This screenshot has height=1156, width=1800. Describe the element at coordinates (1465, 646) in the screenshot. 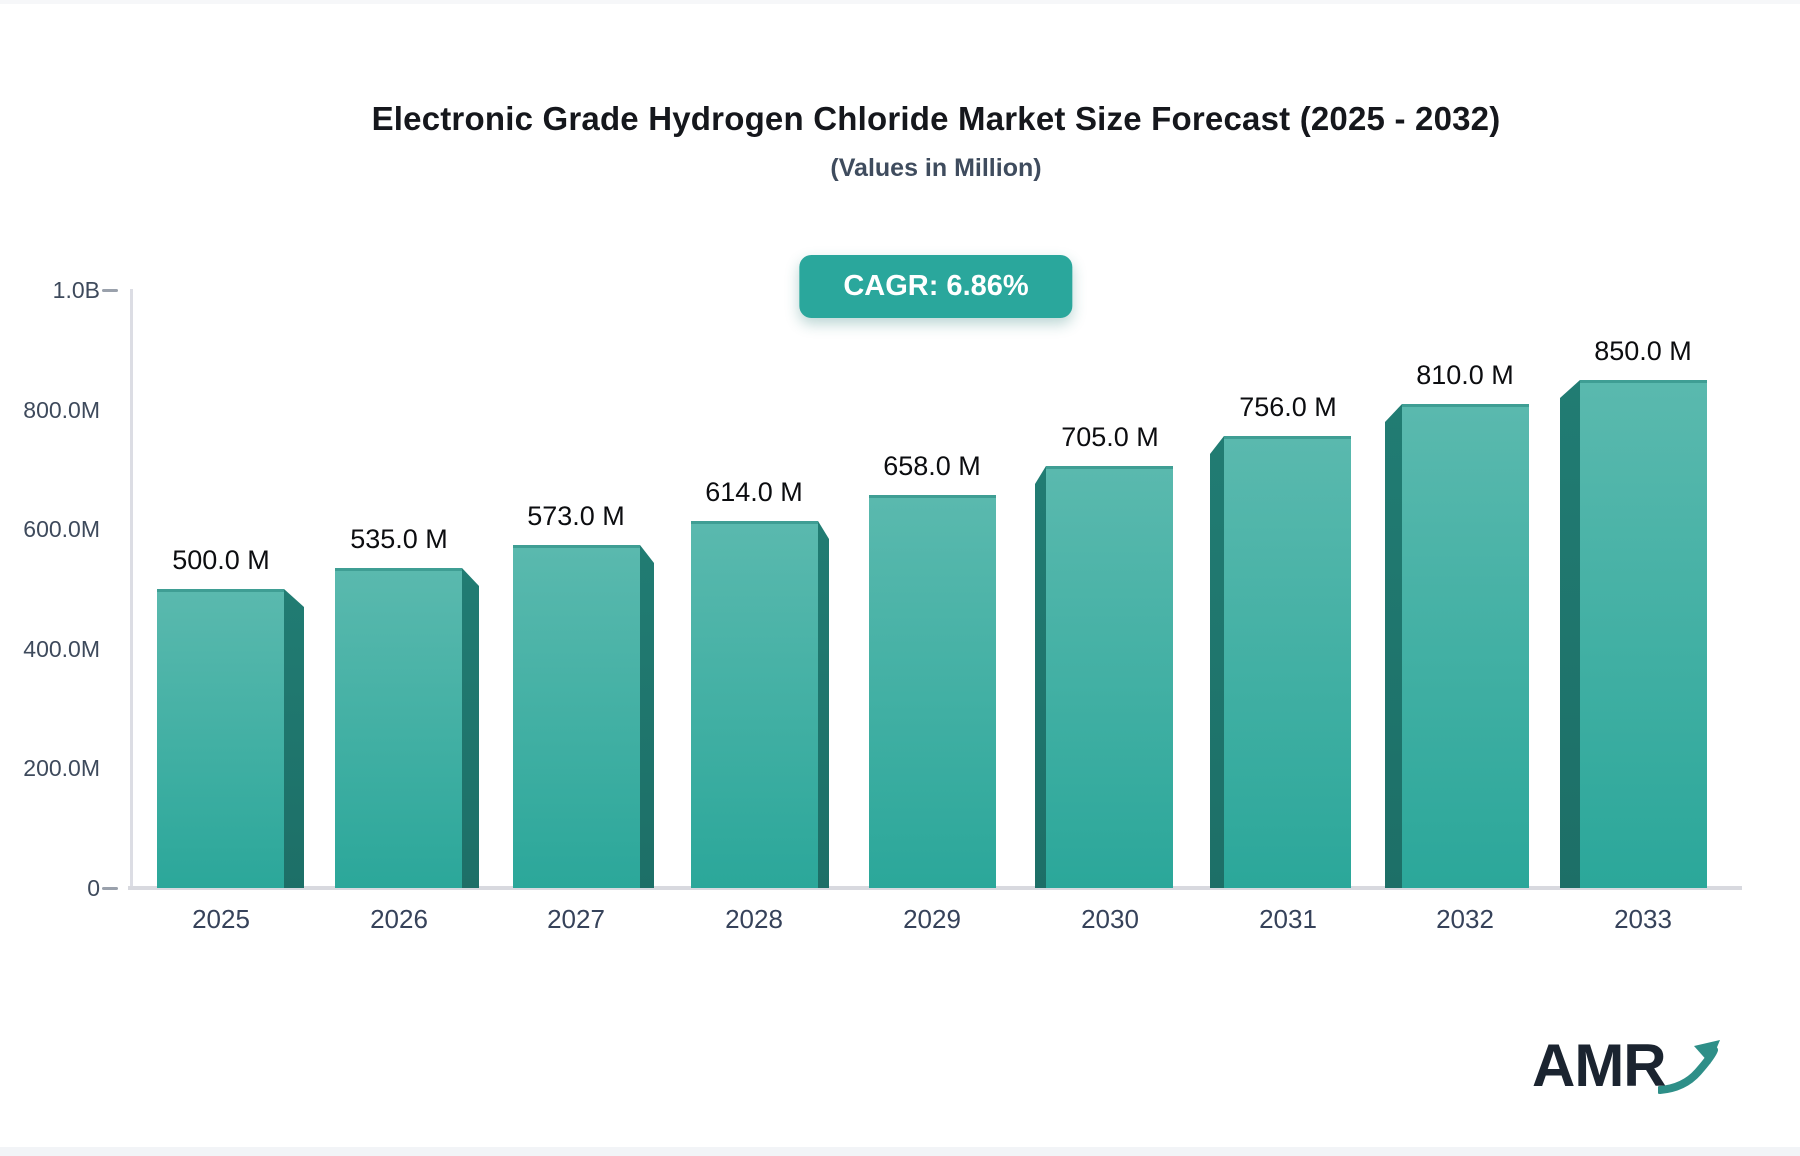

I see `bar-2032` at that location.